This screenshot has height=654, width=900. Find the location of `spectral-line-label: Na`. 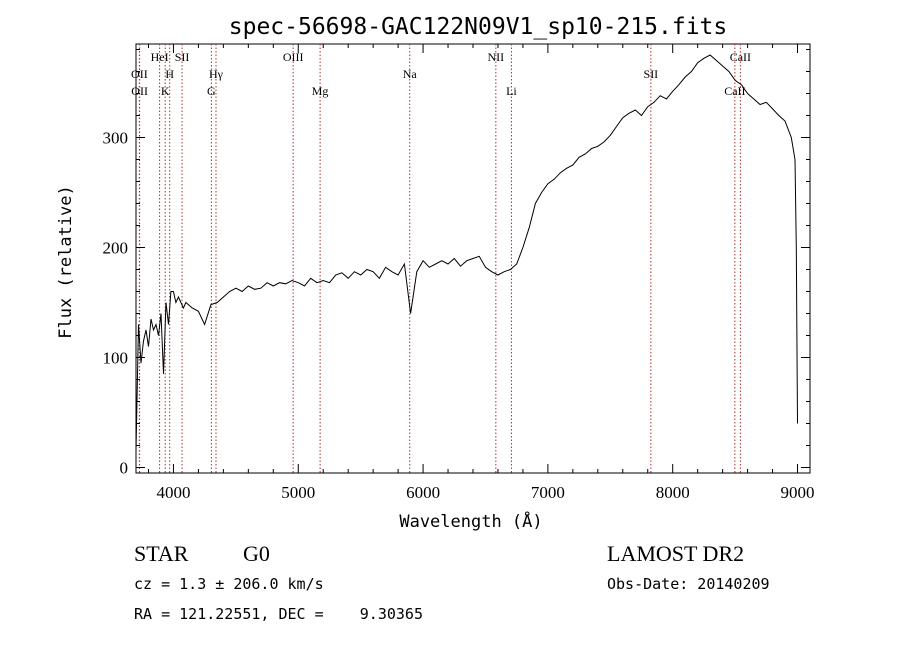

spectral-line-label: Na is located at coordinates (410, 74).